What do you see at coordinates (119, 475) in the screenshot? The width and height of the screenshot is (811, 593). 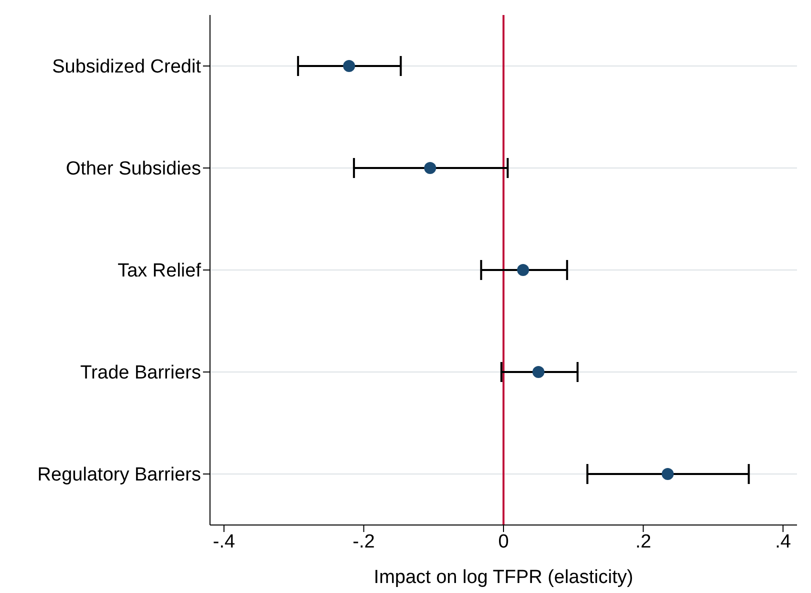 I see `y-tick-label: Regulatory Barriers` at bounding box center [119, 475].